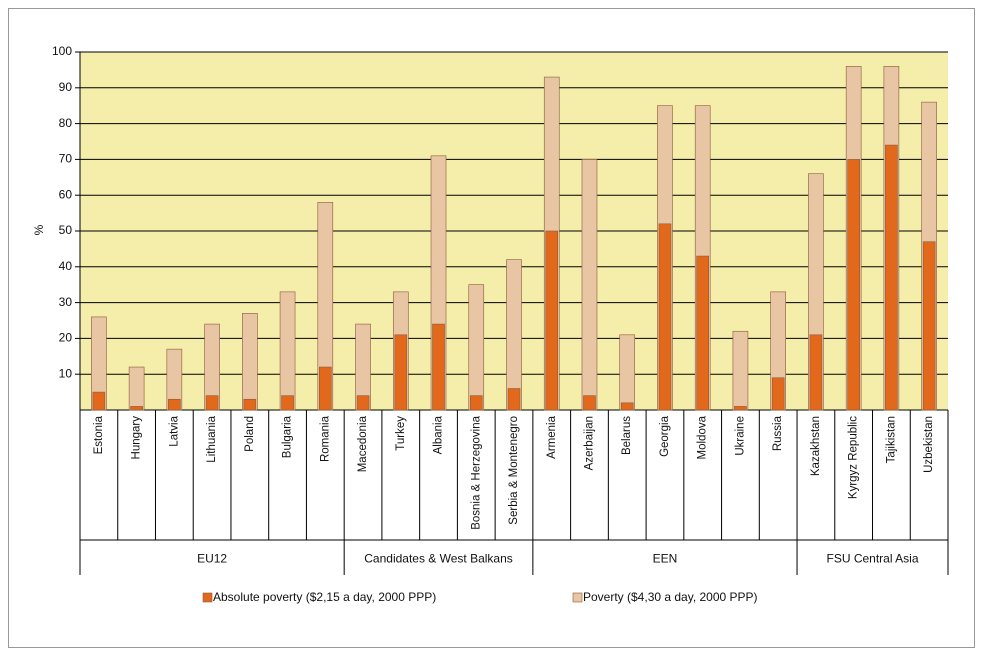 This screenshot has height=655, width=983. Describe the element at coordinates (66, 123) in the screenshot. I see `y-tick-label: 80` at that location.